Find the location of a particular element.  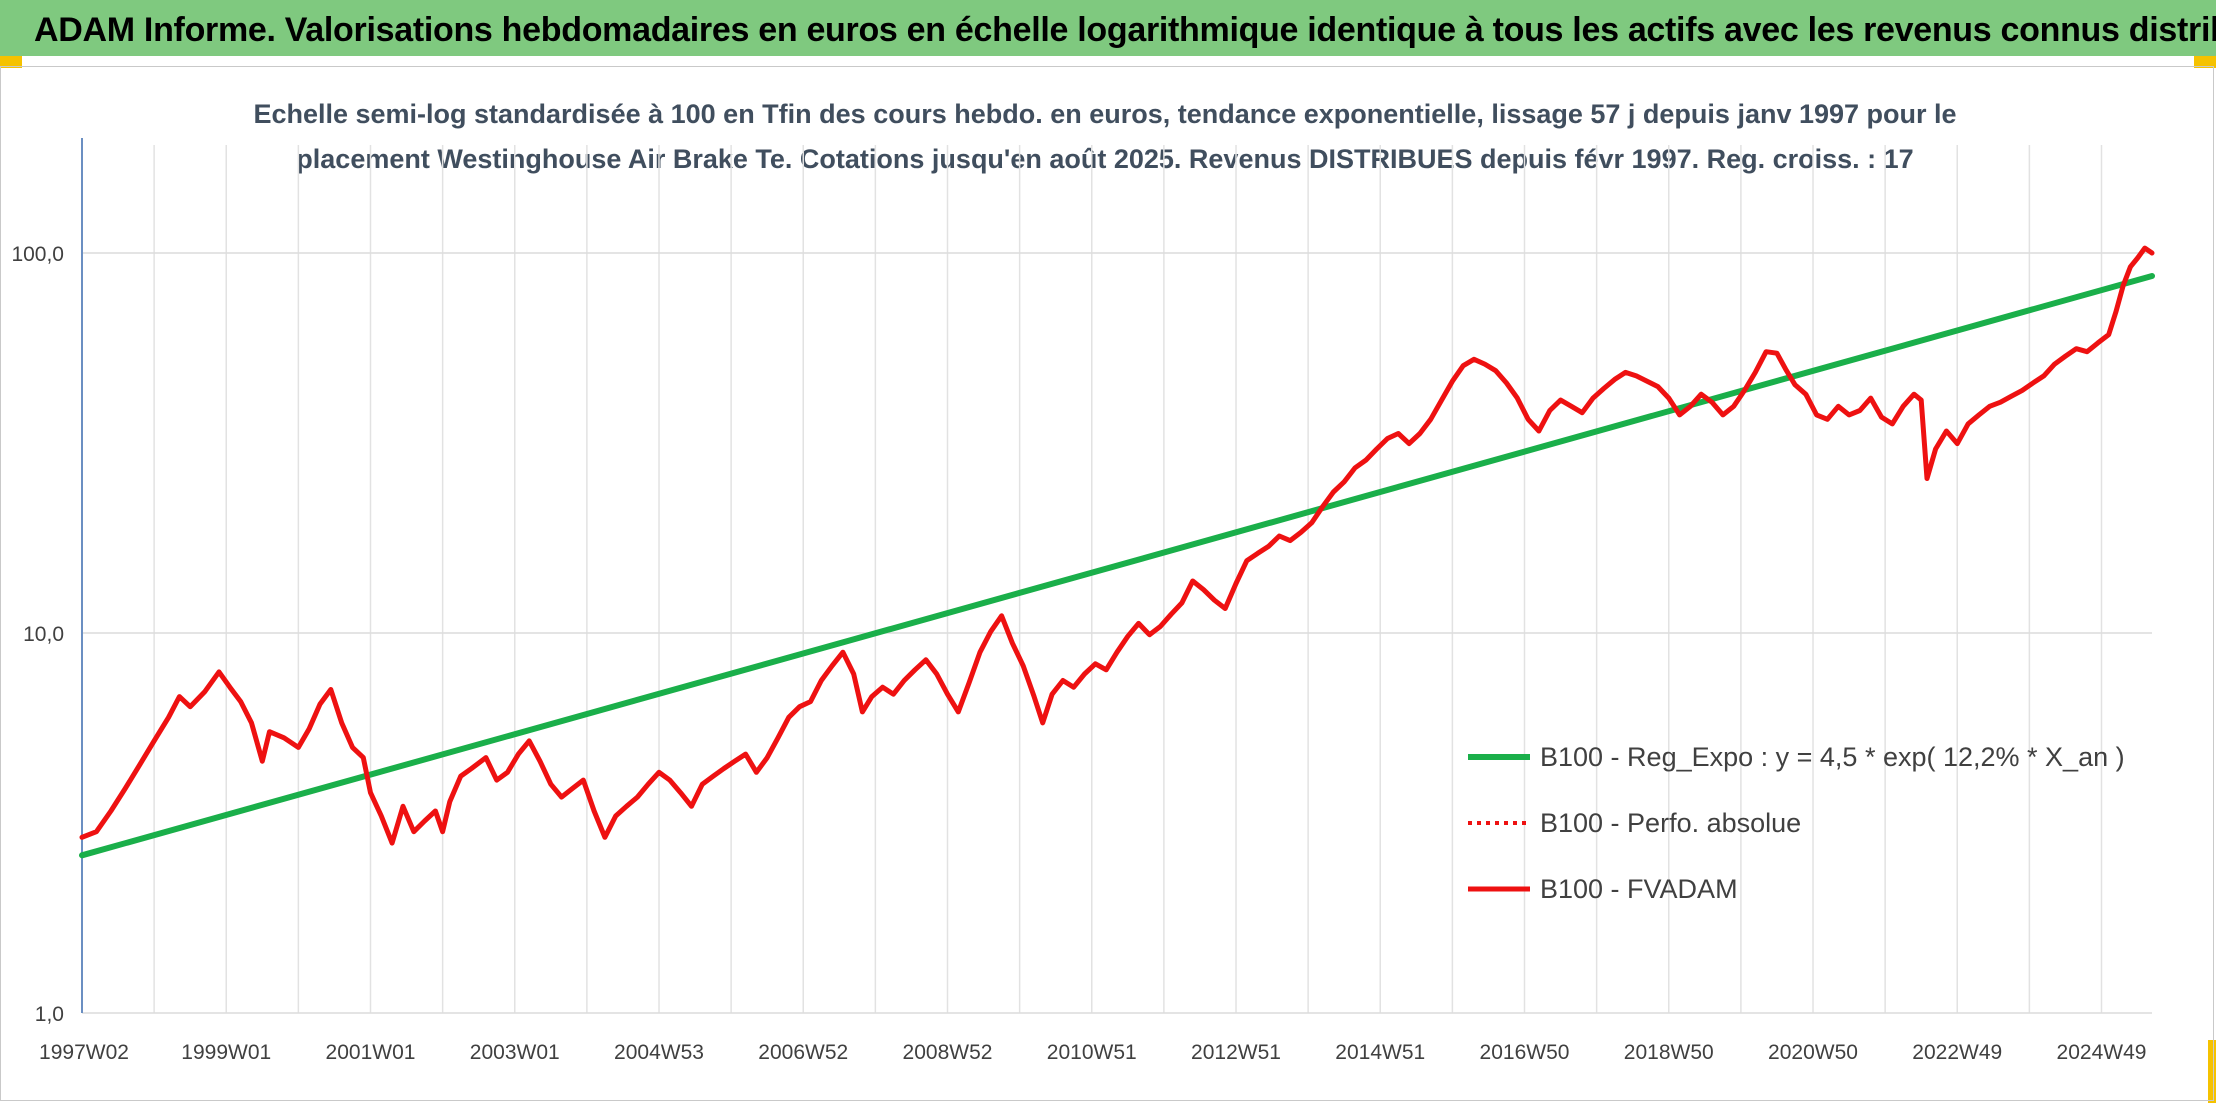

y-tick-label: 100,0 is located at coordinates (37, 254).